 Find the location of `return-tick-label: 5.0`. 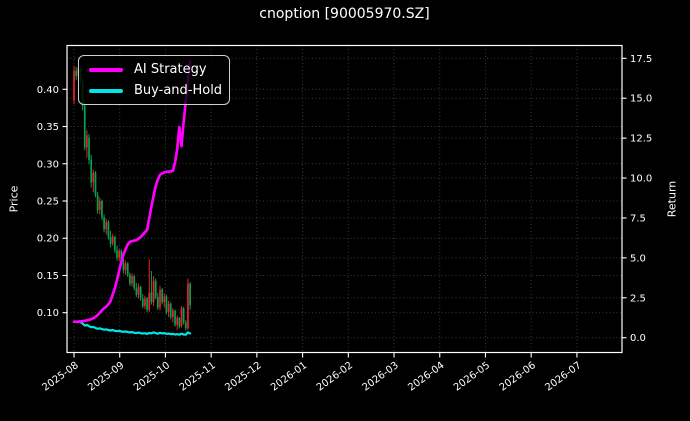

return-tick-label: 5.0 is located at coordinates (638, 258).